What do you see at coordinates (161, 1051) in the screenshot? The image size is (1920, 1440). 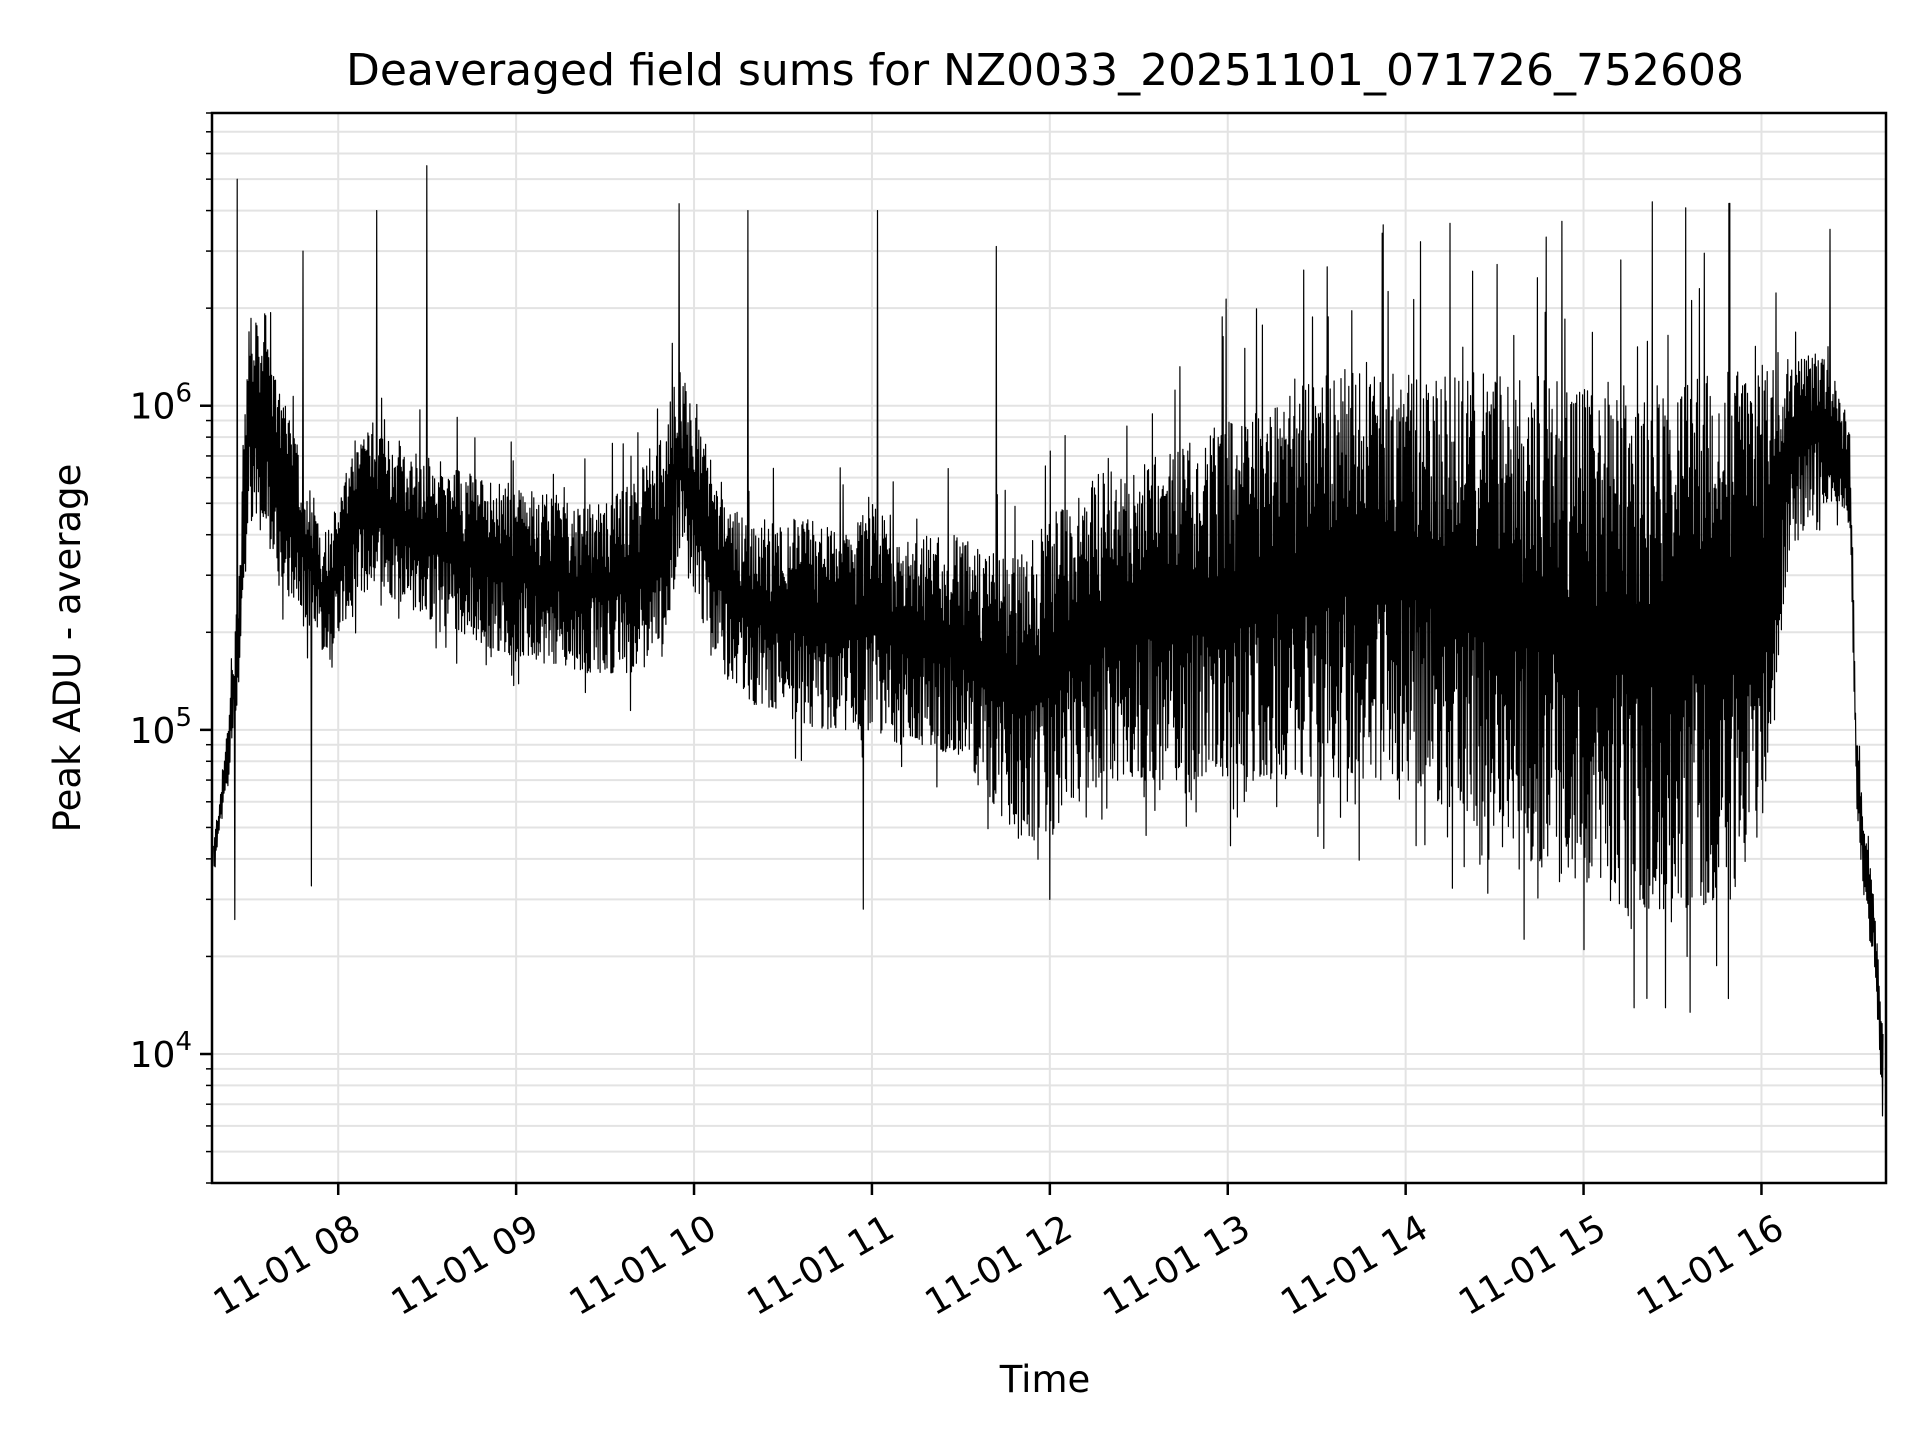 I see `y-tick-label: 10⁴` at bounding box center [161, 1051].